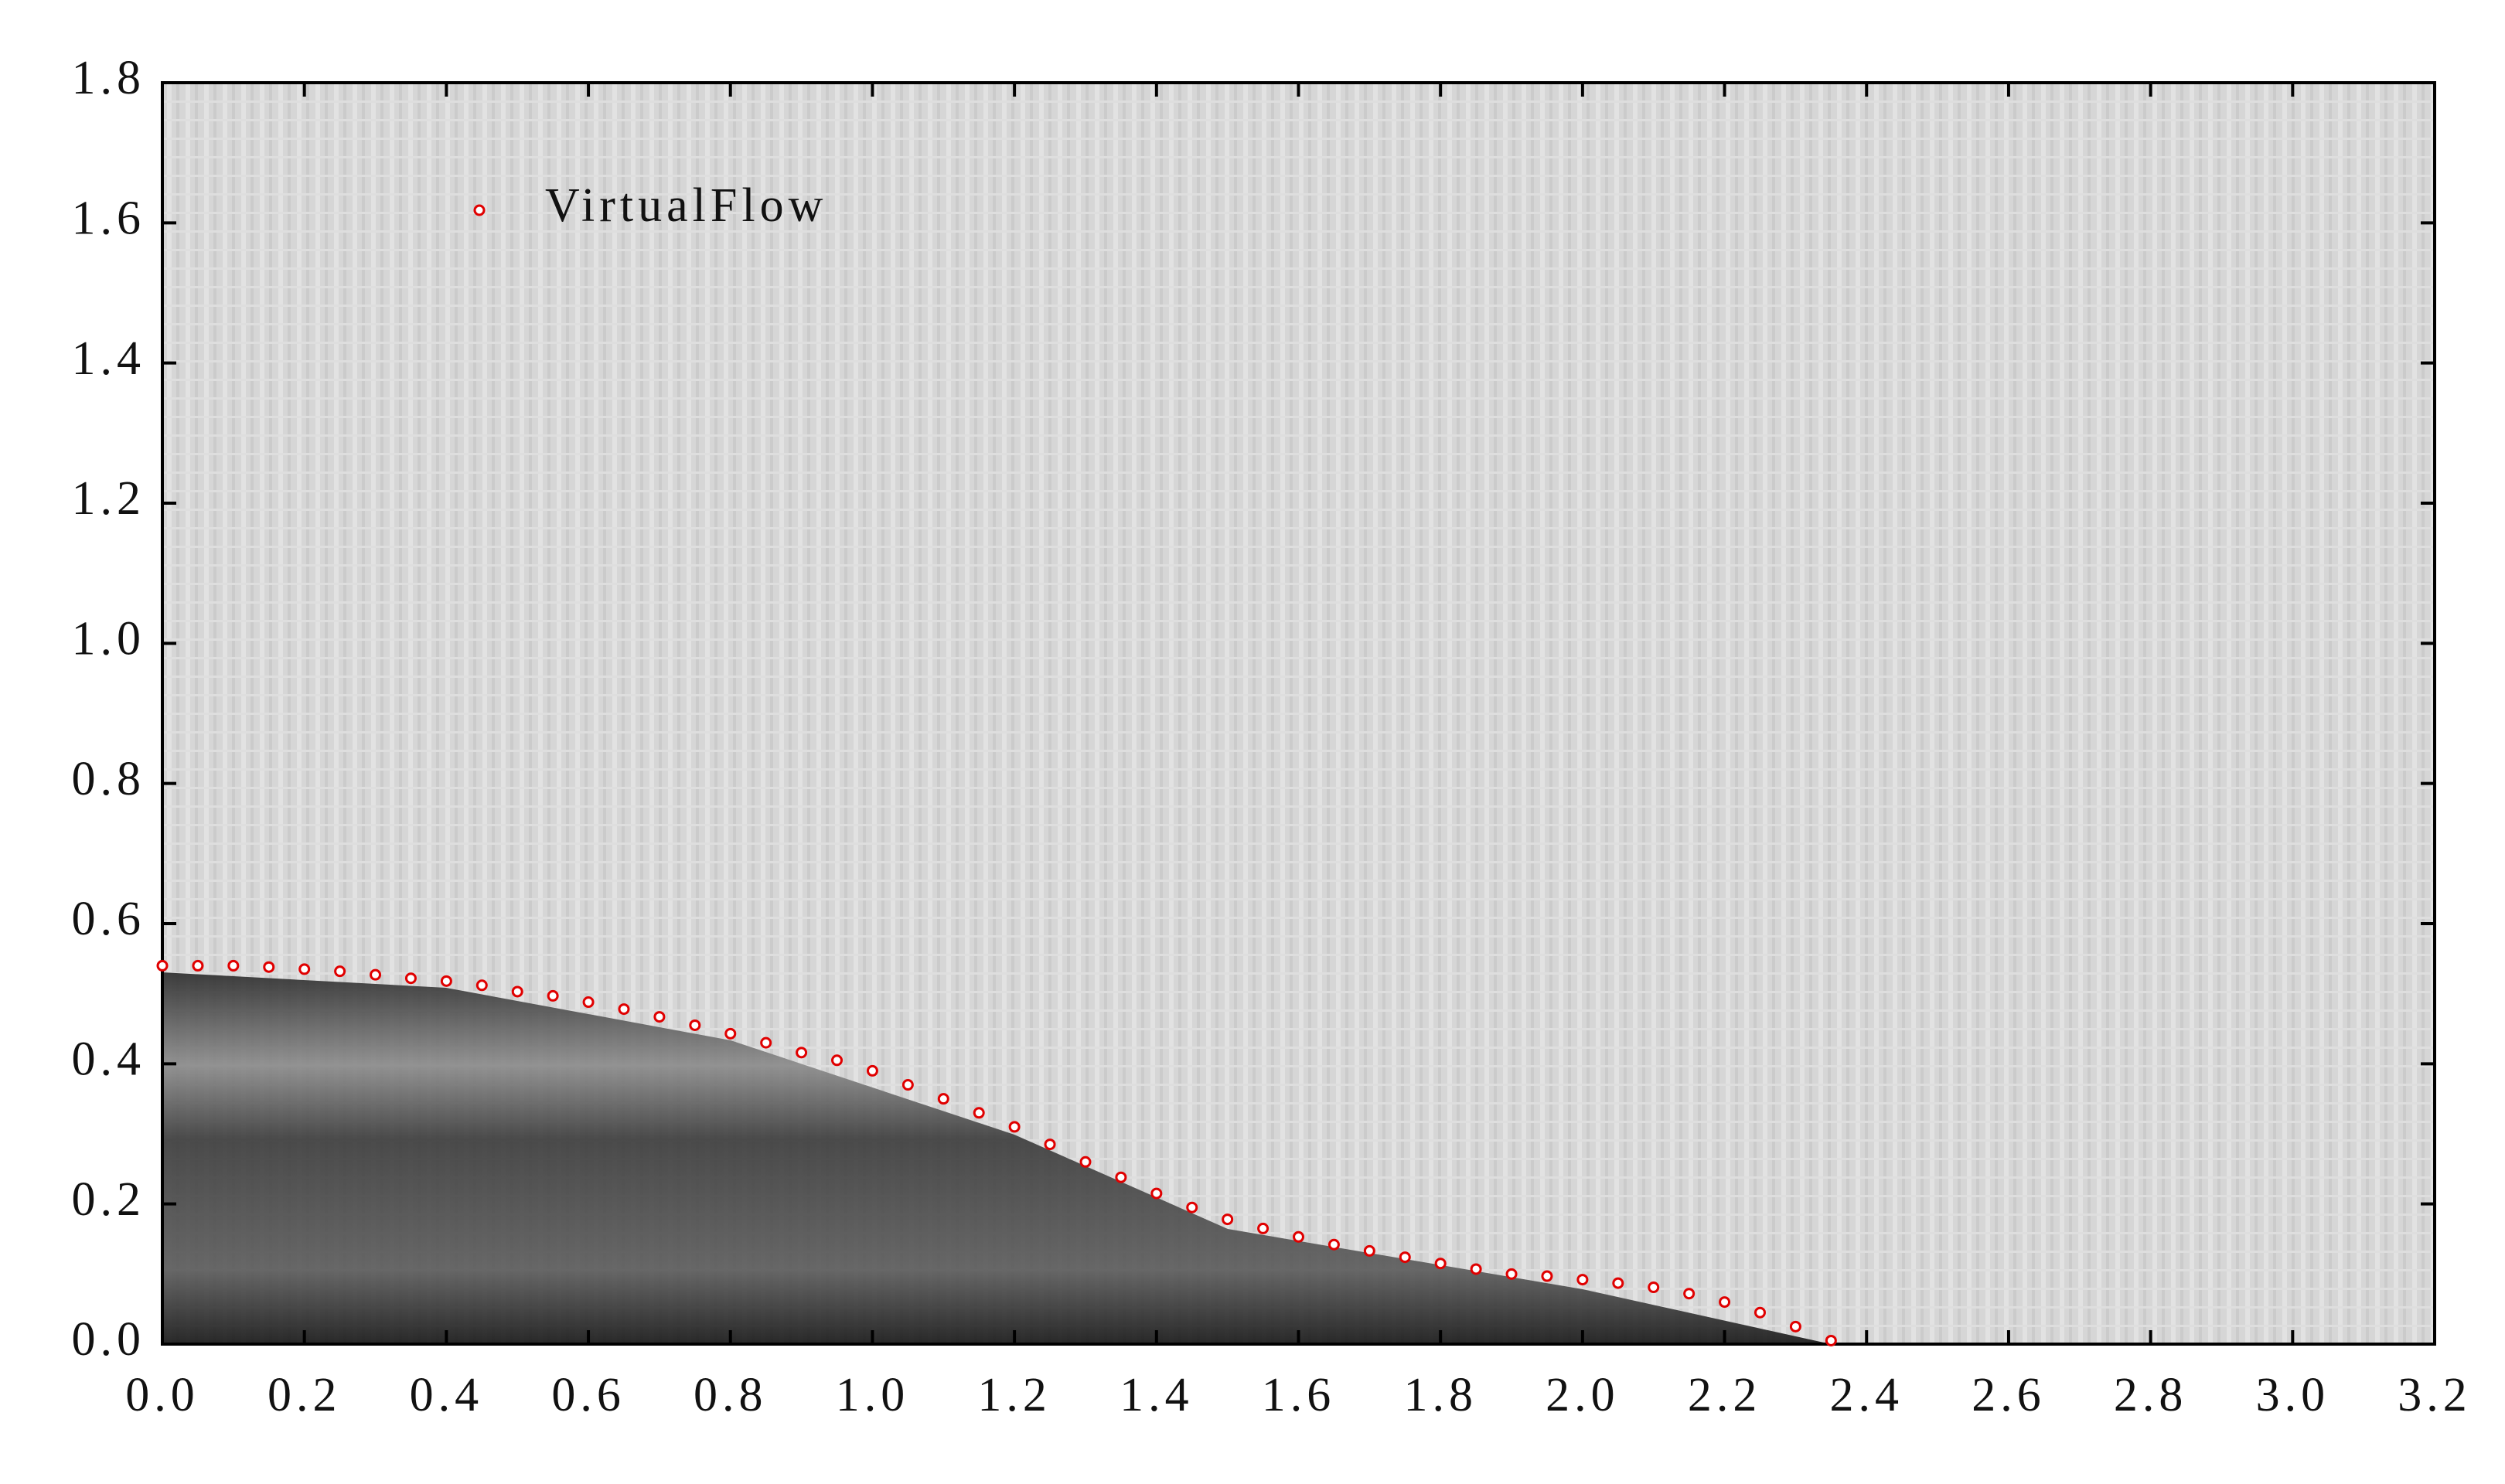 The width and height of the screenshot is (2505, 1484). What do you see at coordinates (109, 358) in the screenshot?
I see `y-tick-label: 1.4` at bounding box center [109, 358].